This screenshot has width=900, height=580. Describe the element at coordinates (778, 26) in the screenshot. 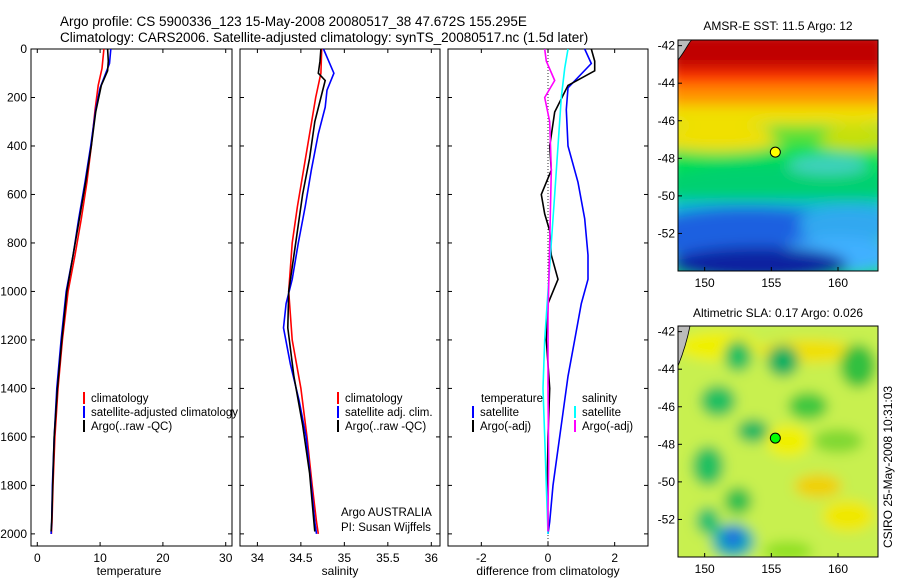

I see `sst-title: AMSR-E SST: 11.5 Argo: 12` at that location.